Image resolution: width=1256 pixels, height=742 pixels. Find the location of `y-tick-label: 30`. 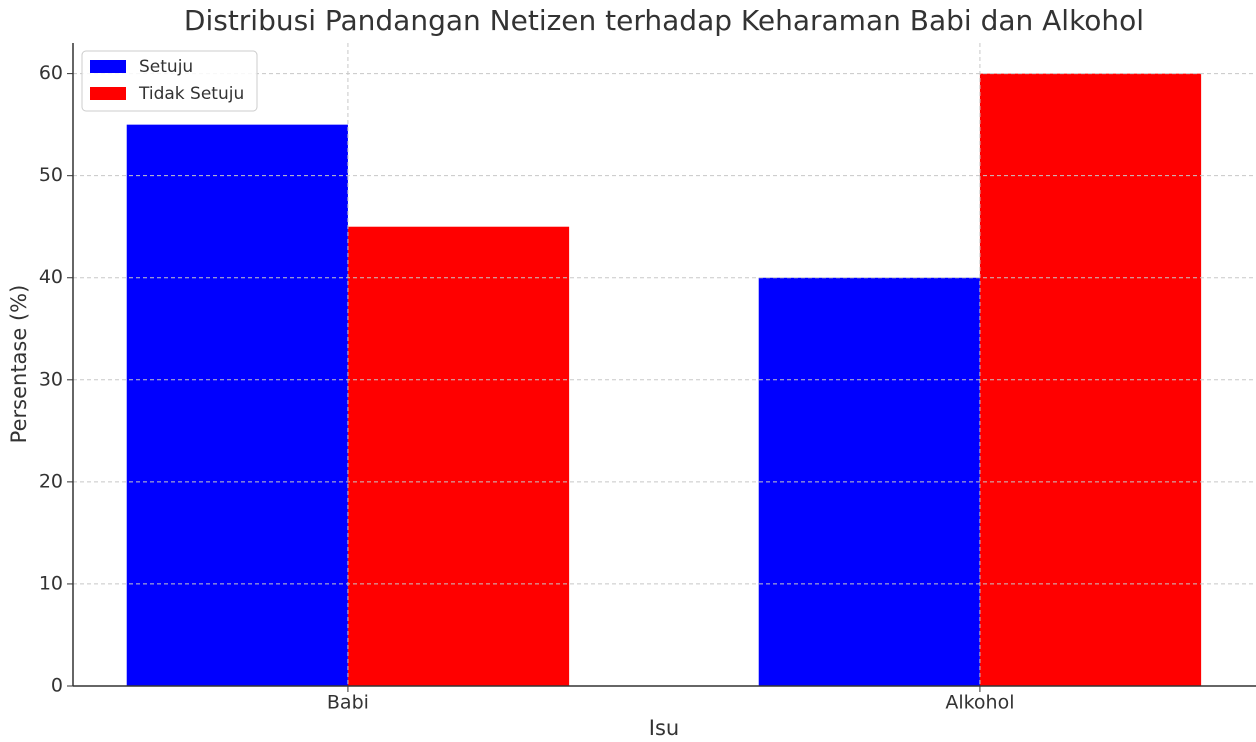

y-tick-label: 30 is located at coordinates (51, 379).